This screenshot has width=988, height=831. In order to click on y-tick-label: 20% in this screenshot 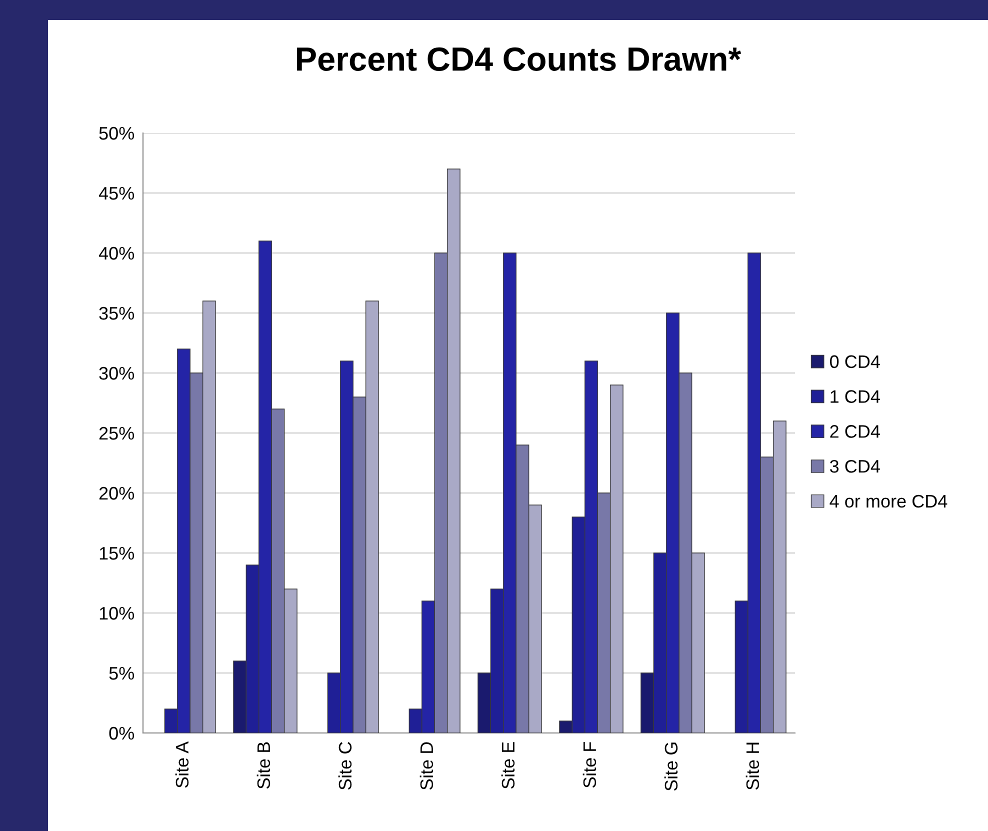, I will do `click(116, 493)`.